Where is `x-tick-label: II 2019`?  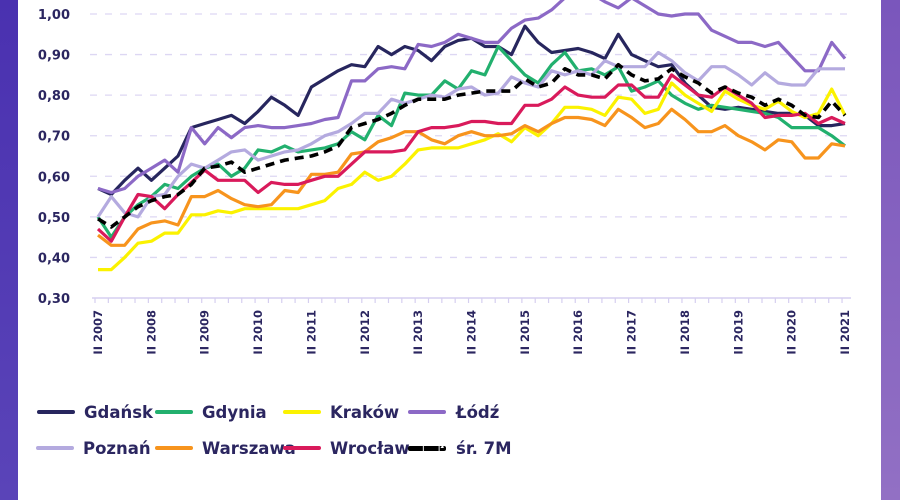 x-tick-label: II 2019 is located at coordinates (738, 332).